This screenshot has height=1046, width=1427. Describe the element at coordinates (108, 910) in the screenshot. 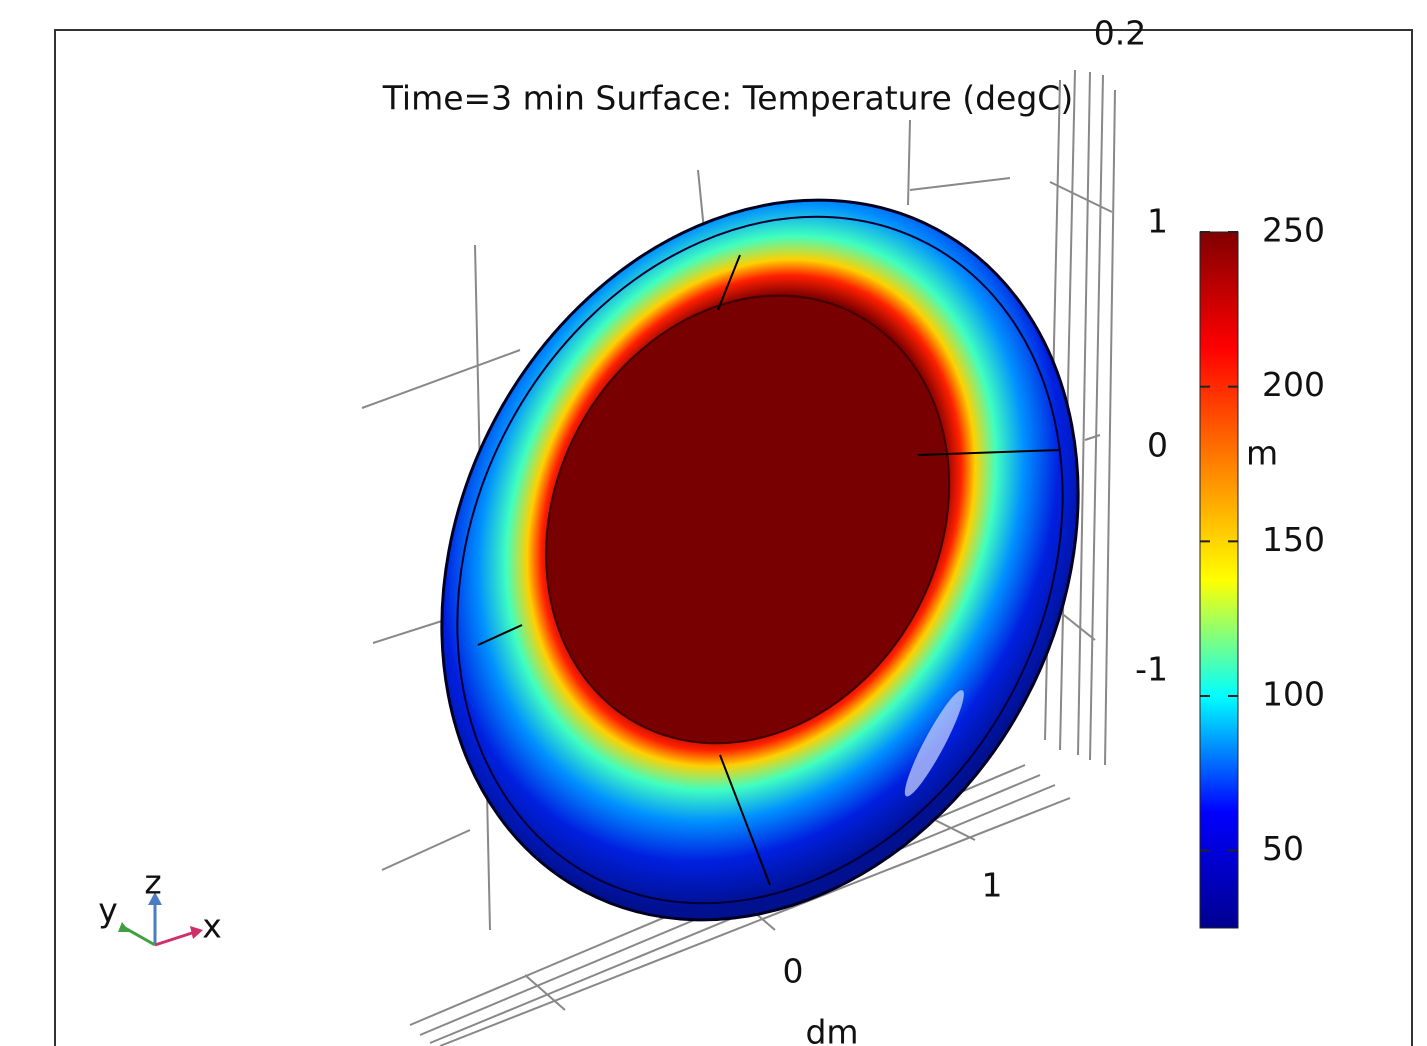

I see `triad-label: y` at that location.